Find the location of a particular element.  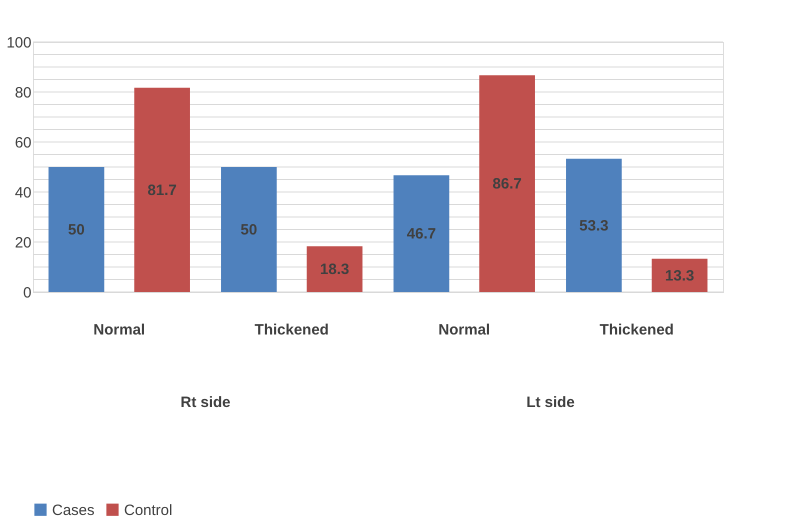

text: Lt side is located at coordinates (550, 402).